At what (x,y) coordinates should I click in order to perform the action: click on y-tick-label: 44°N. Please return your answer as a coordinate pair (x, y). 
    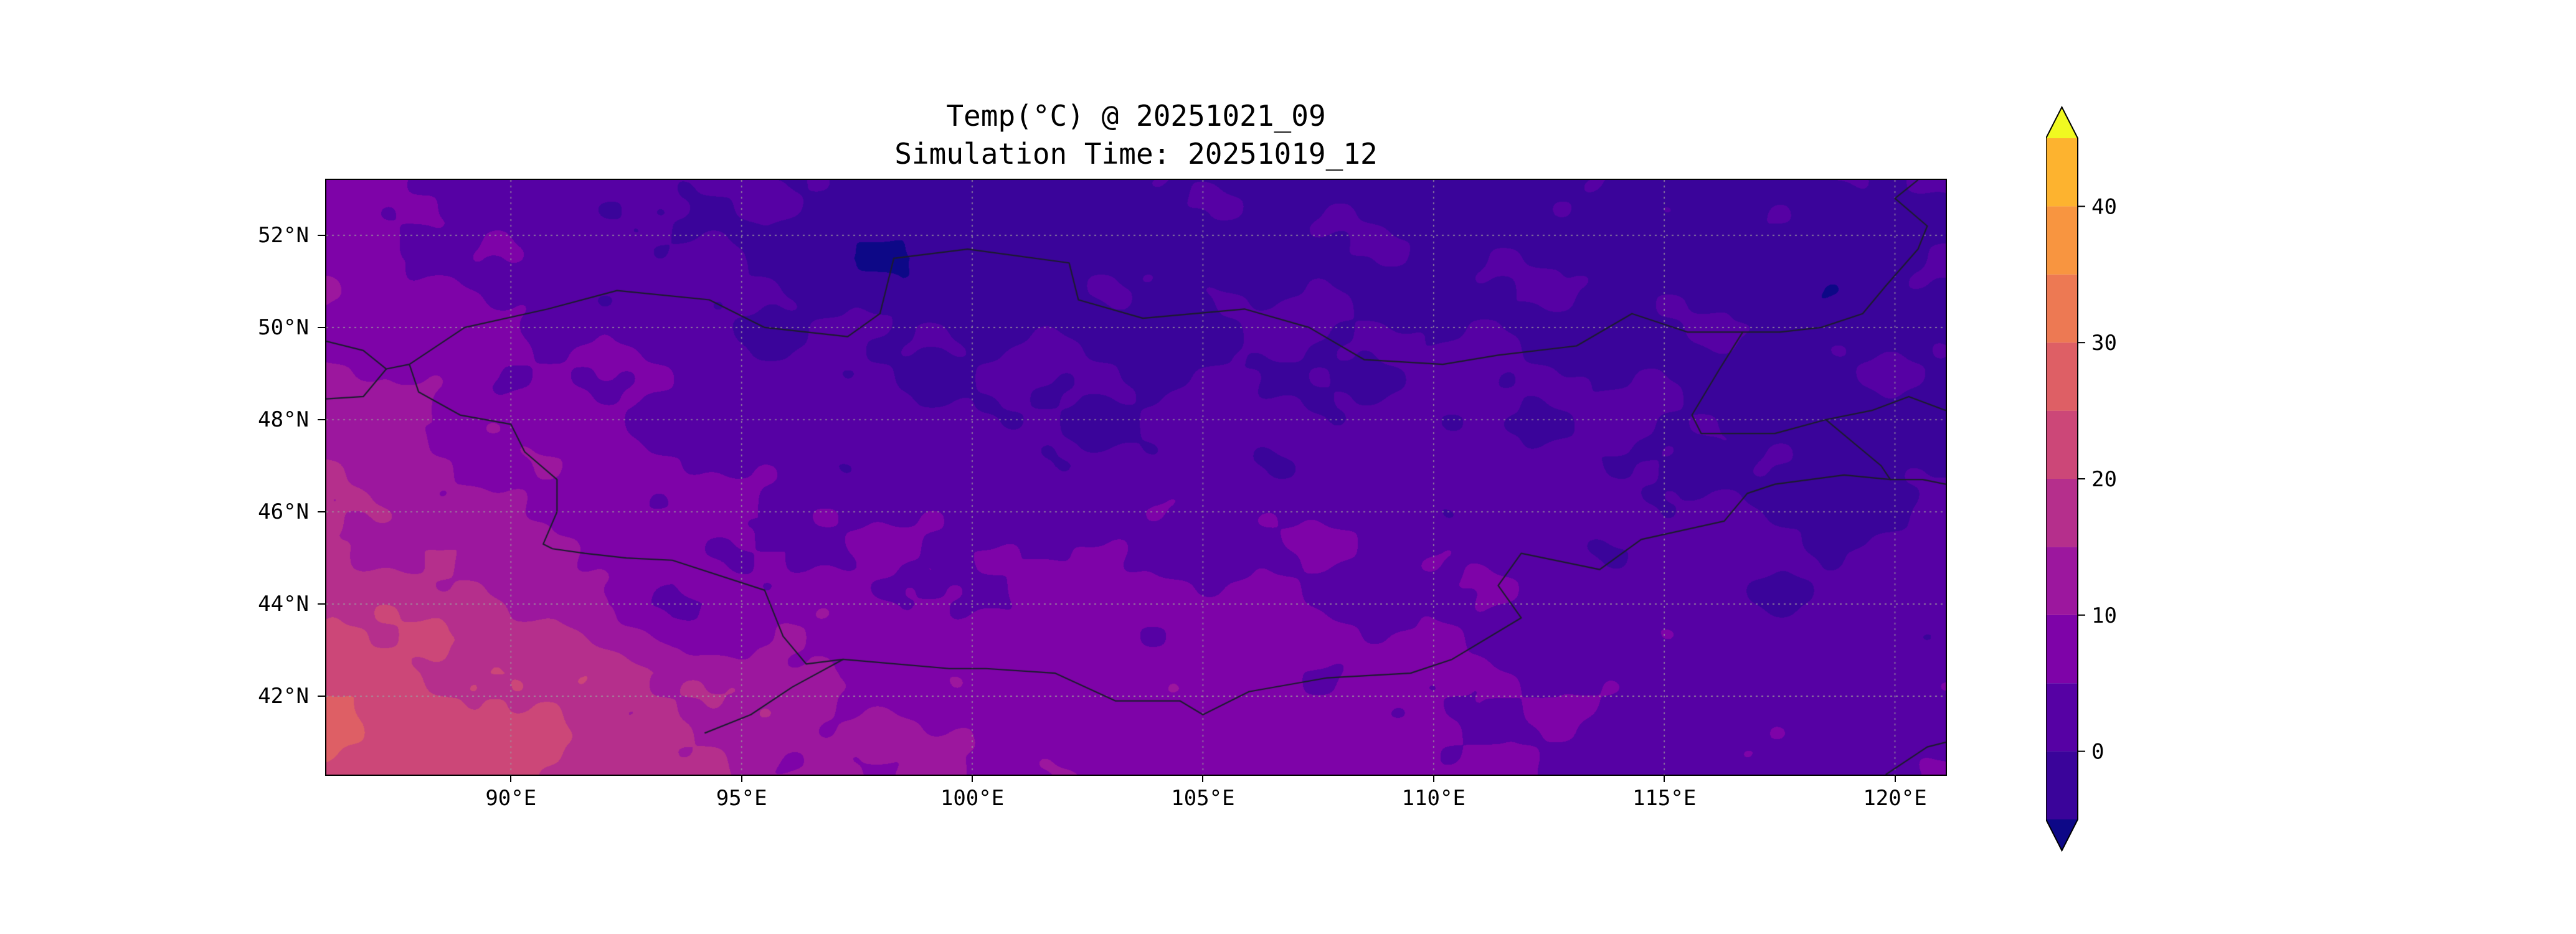
    Looking at the image, I should click on (284, 604).